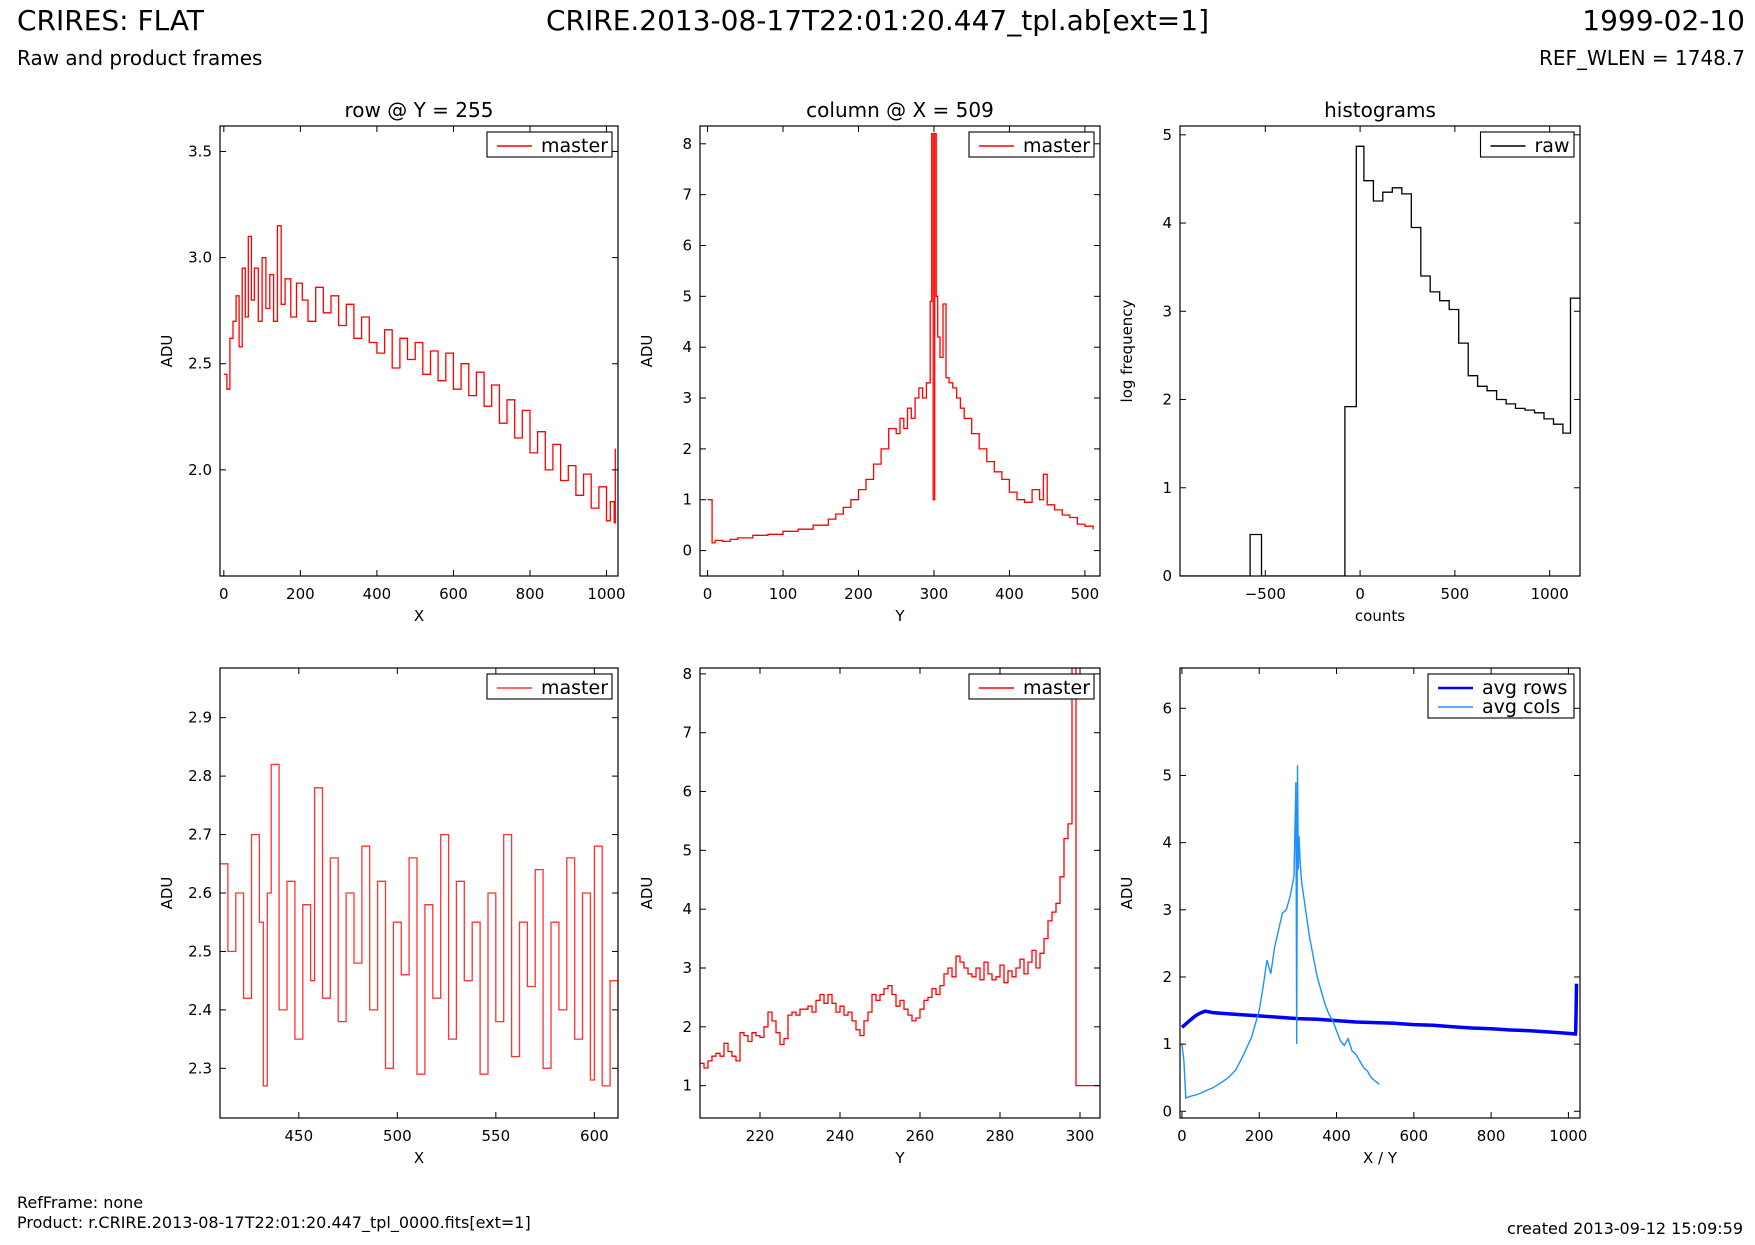  I want to click on y-tick-label-row-zoom: 2.9, so click(200, 718).